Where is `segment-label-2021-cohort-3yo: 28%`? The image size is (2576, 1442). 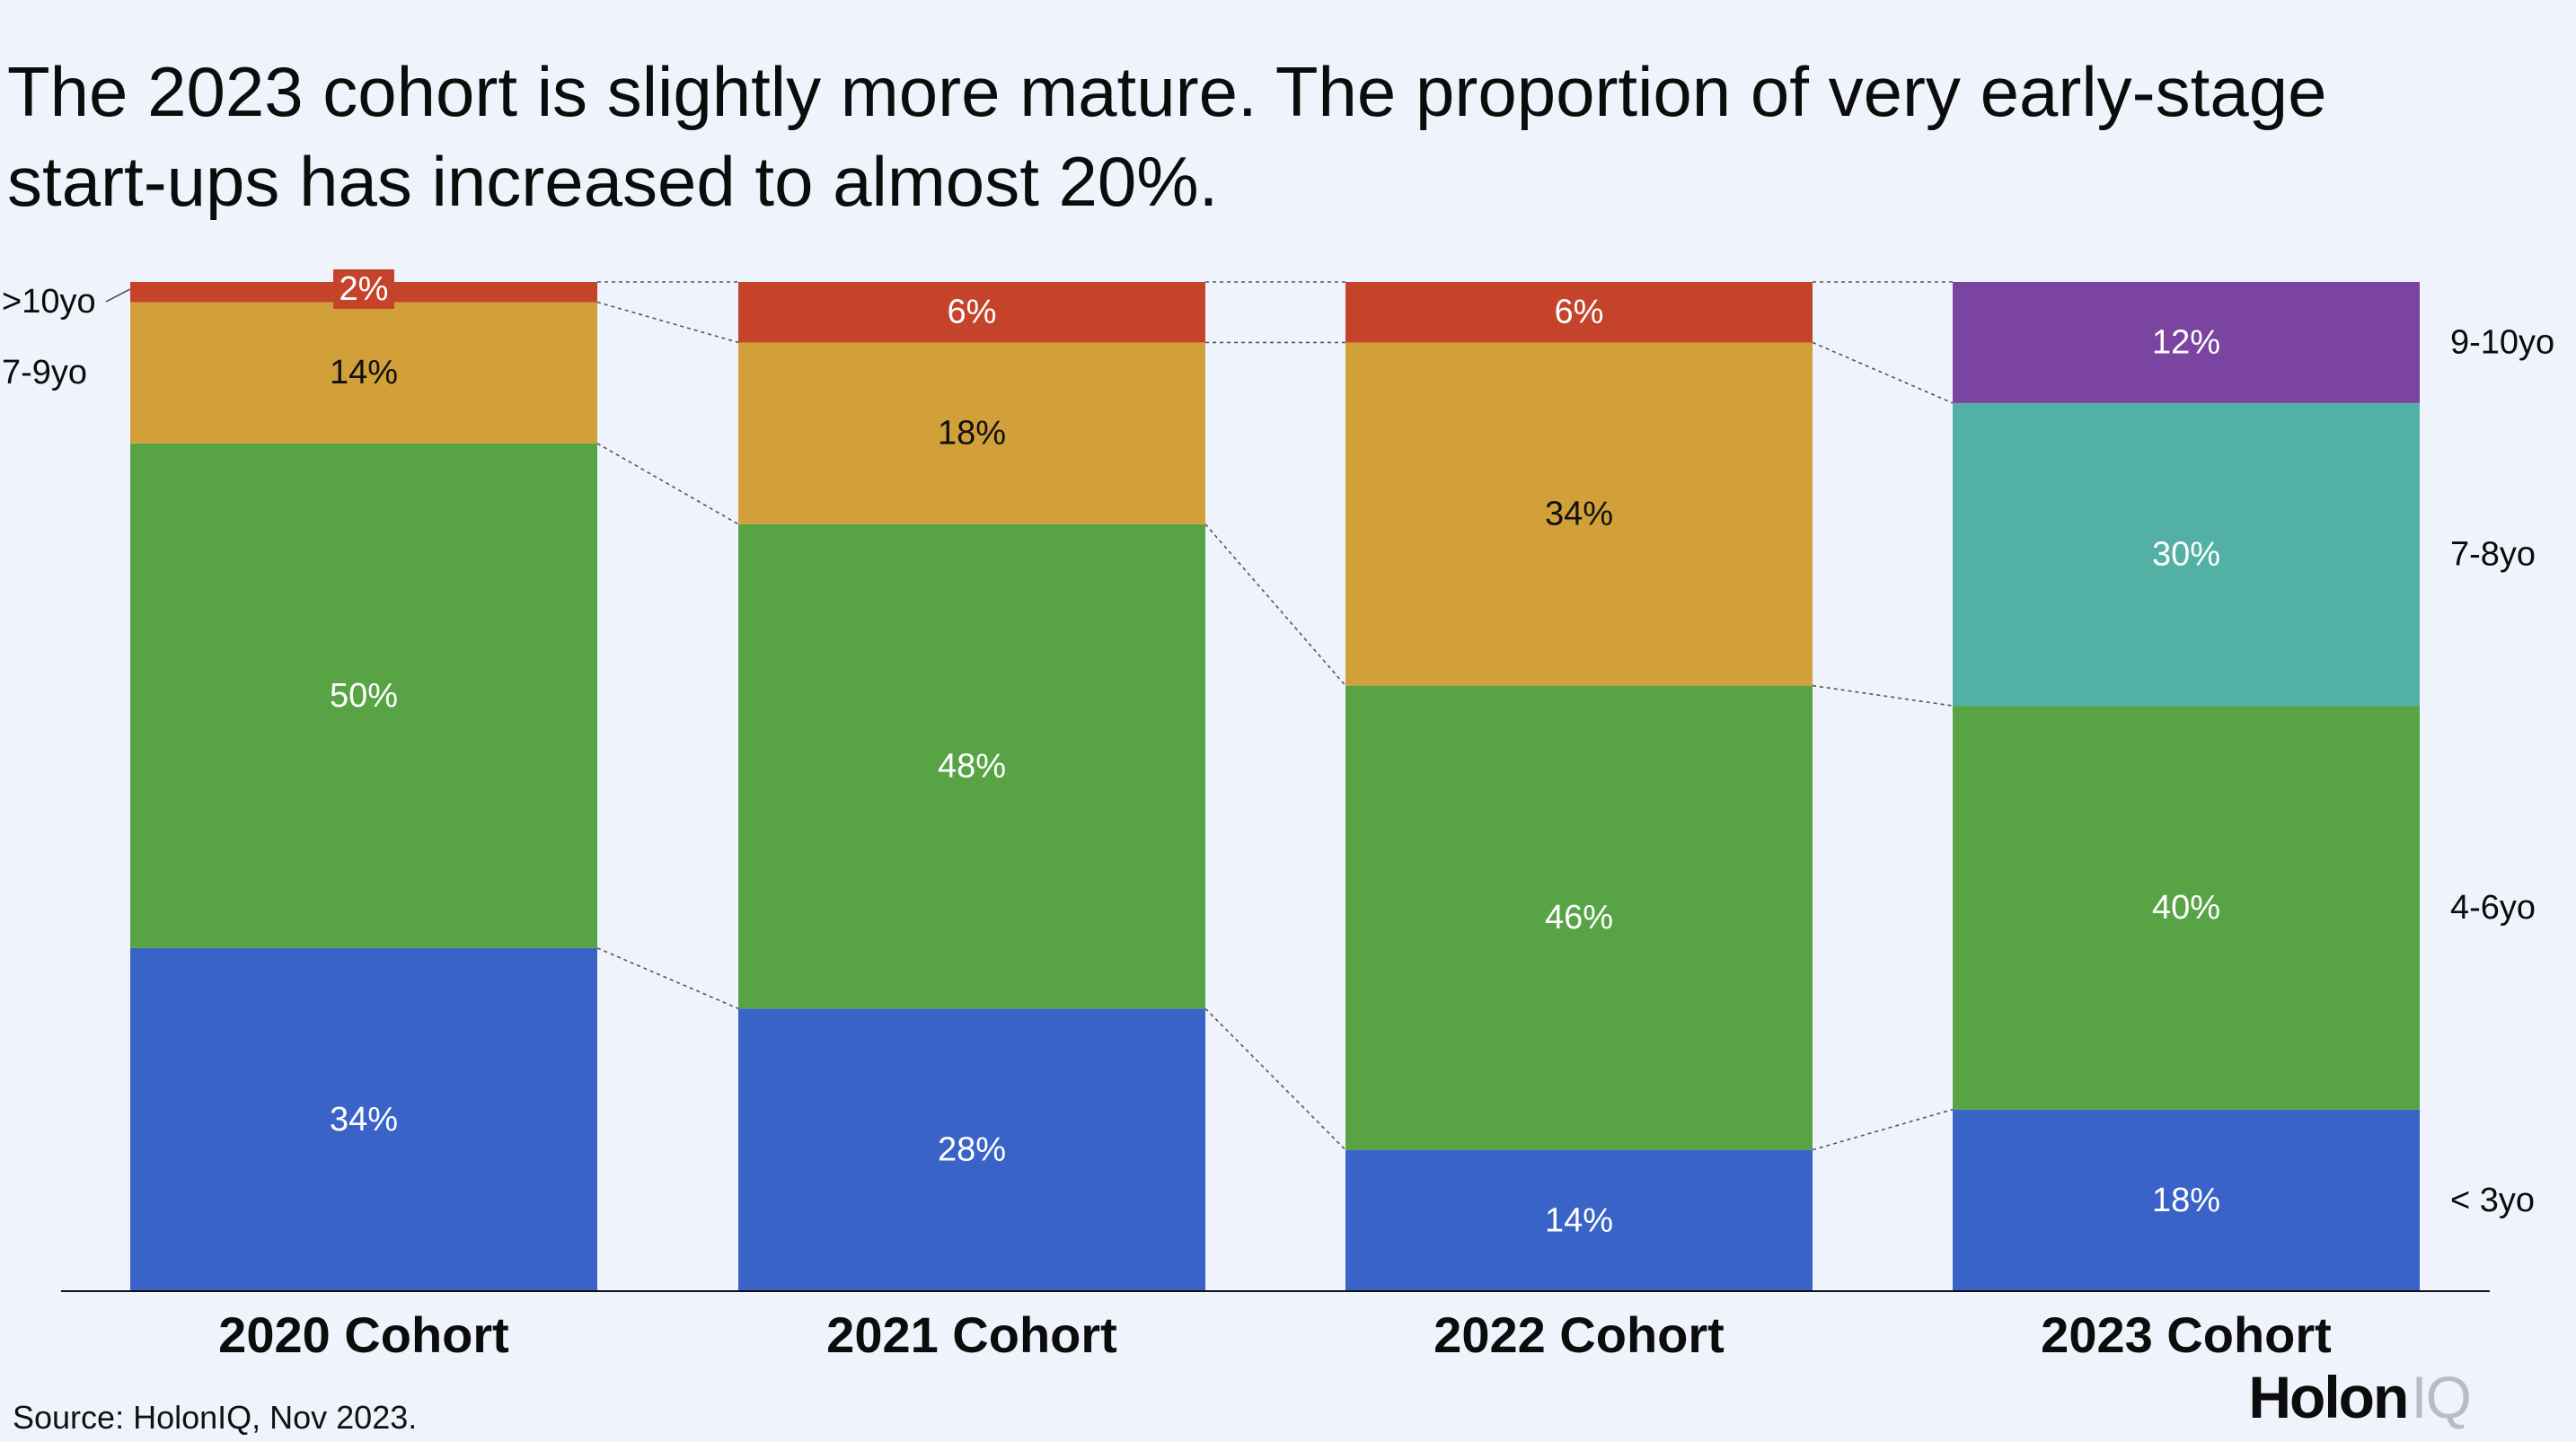 segment-label-2021-cohort-3yo: 28% is located at coordinates (972, 1150).